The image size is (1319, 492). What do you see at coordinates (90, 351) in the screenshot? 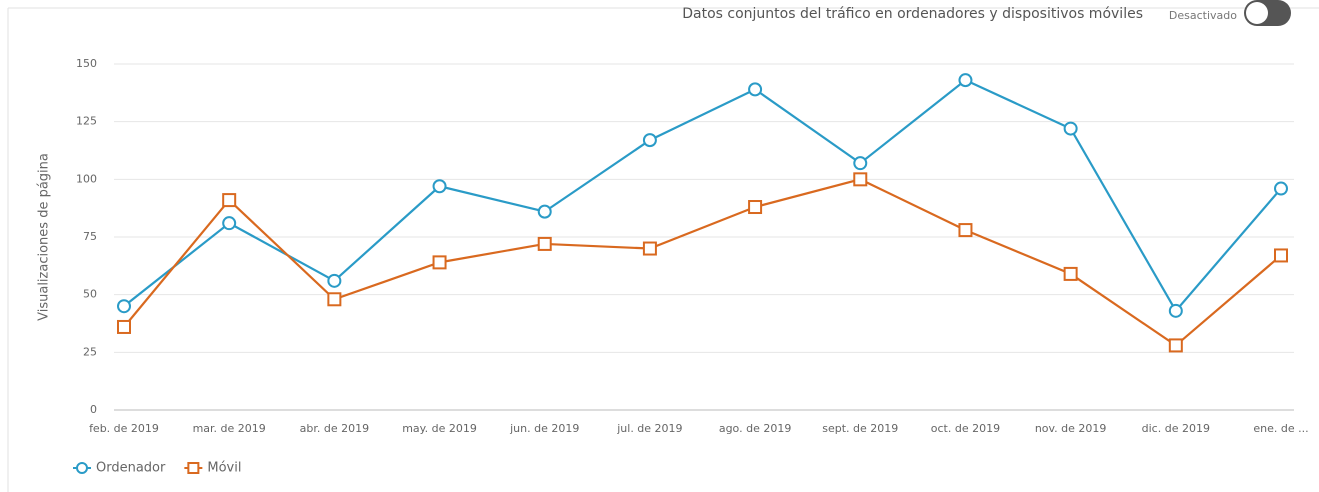
I see `y-tick-label: 25` at bounding box center [90, 351].